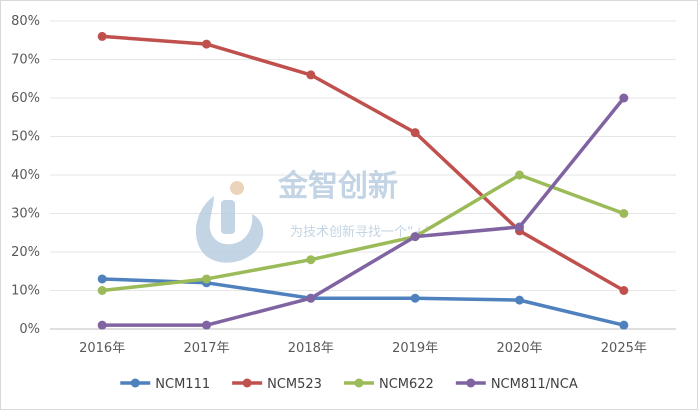 This screenshot has height=410, width=698. Describe the element at coordinates (519, 348) in the screenshot. I see `x-tick-label: 2020年` at that location.